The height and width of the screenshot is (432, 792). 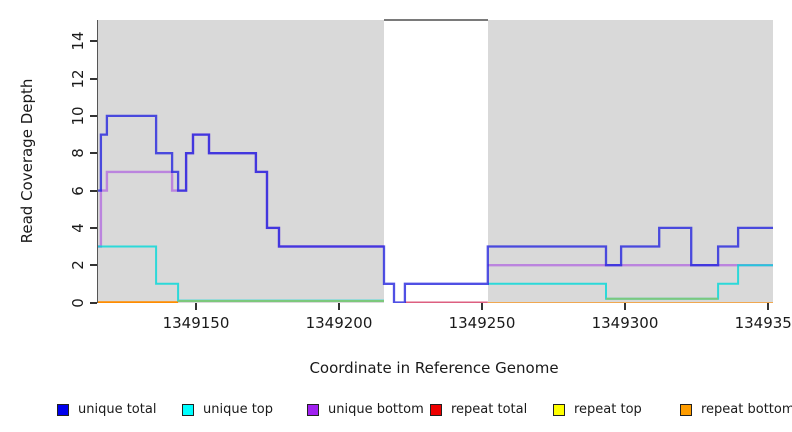 I want to click on legend-label: repeat top, so click(x=608, y=409).